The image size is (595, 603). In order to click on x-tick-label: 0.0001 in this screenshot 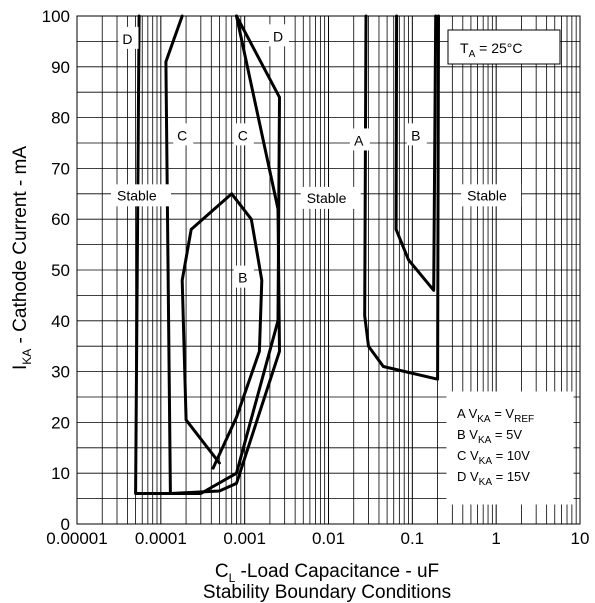, I will do `click(161, 538)`.